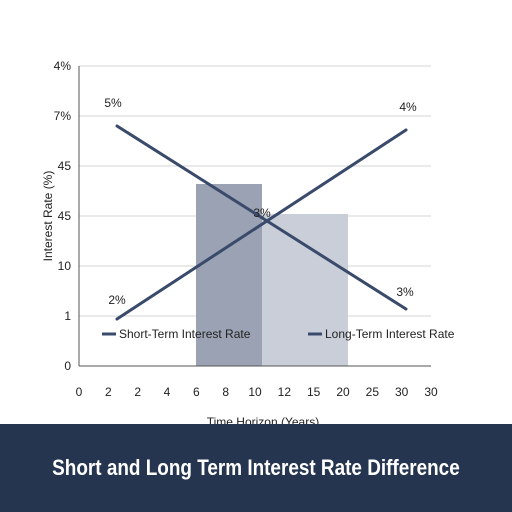  Describe the element at coordinates (263, 419) in the screenshot. I see `x-axis-title: Time Horizon (Years)` at that location.